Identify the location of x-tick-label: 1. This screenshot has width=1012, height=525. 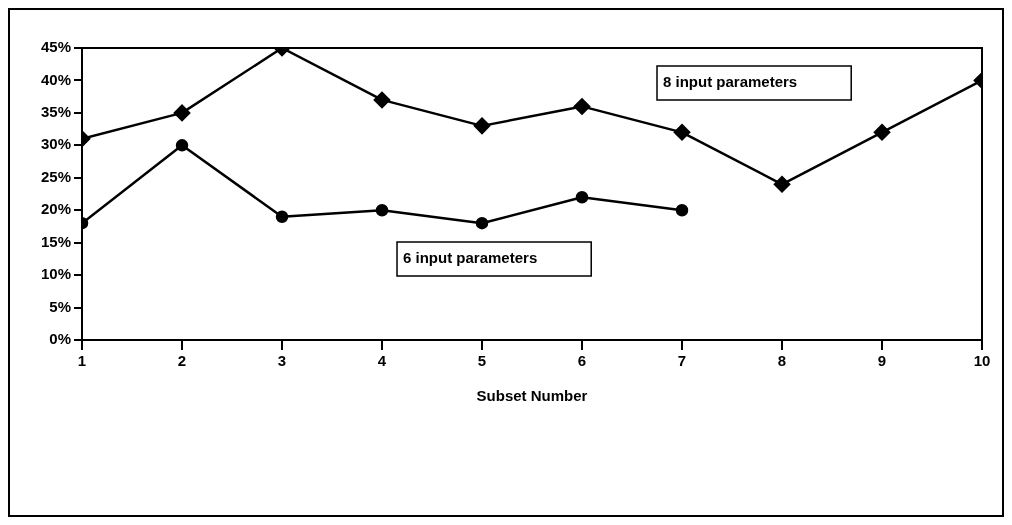
(82, 361).